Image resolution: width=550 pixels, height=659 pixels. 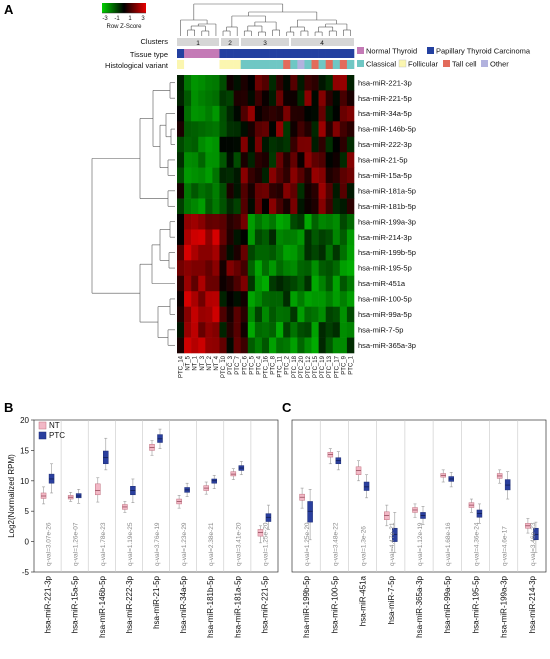 What do you see at coordinates (103, 544) in the screenshot?
I see `q-value-label: q-val=1.78e-23` at bounding box center [103, 544].